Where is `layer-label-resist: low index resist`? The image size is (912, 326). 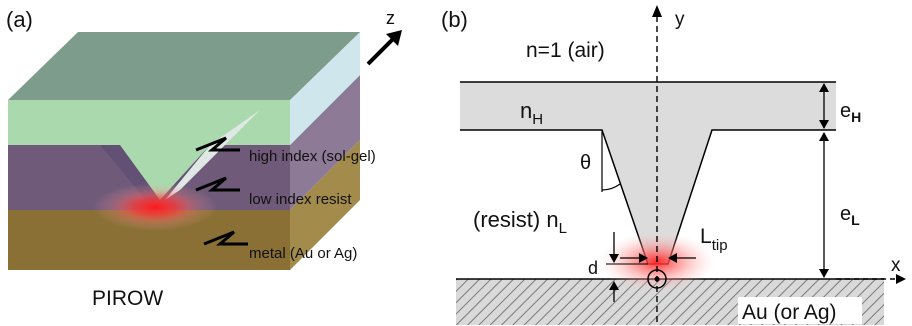
layer-label-resist: low index resist is located at coordinates (300, 199).